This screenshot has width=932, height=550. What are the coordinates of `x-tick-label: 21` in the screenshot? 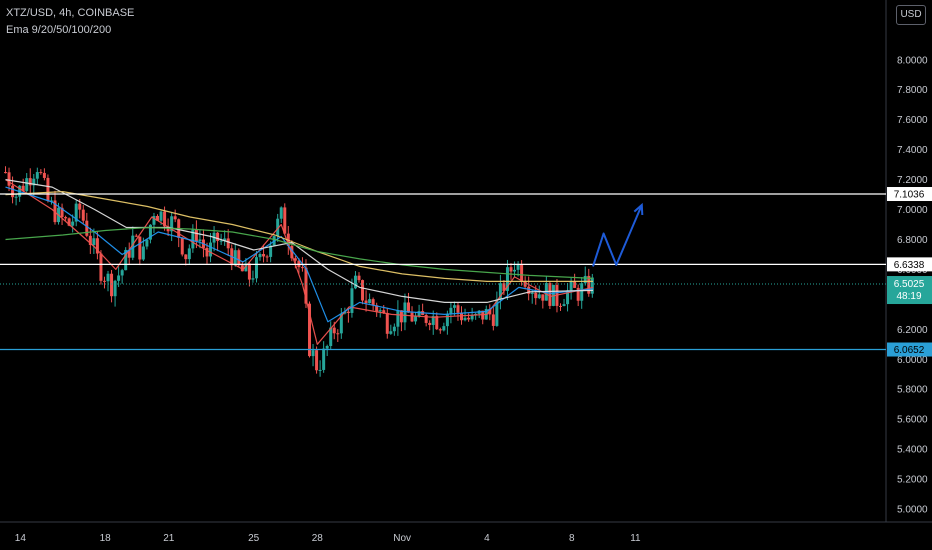 It's located at (169, 538).